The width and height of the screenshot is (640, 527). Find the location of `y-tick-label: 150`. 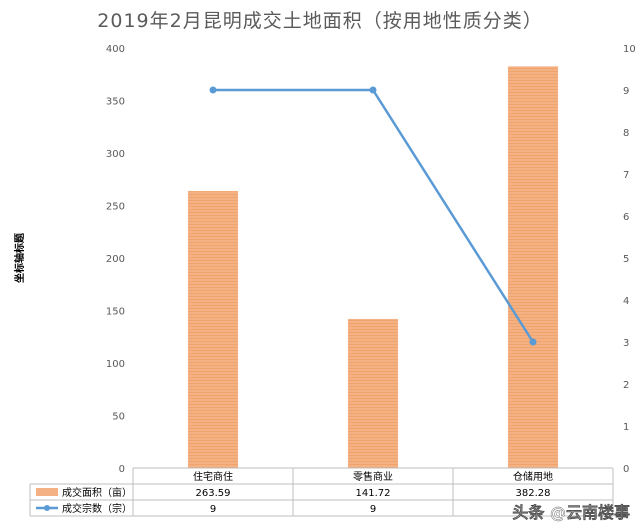

y-tick-label: 150 is located at coordinates (115, 312).